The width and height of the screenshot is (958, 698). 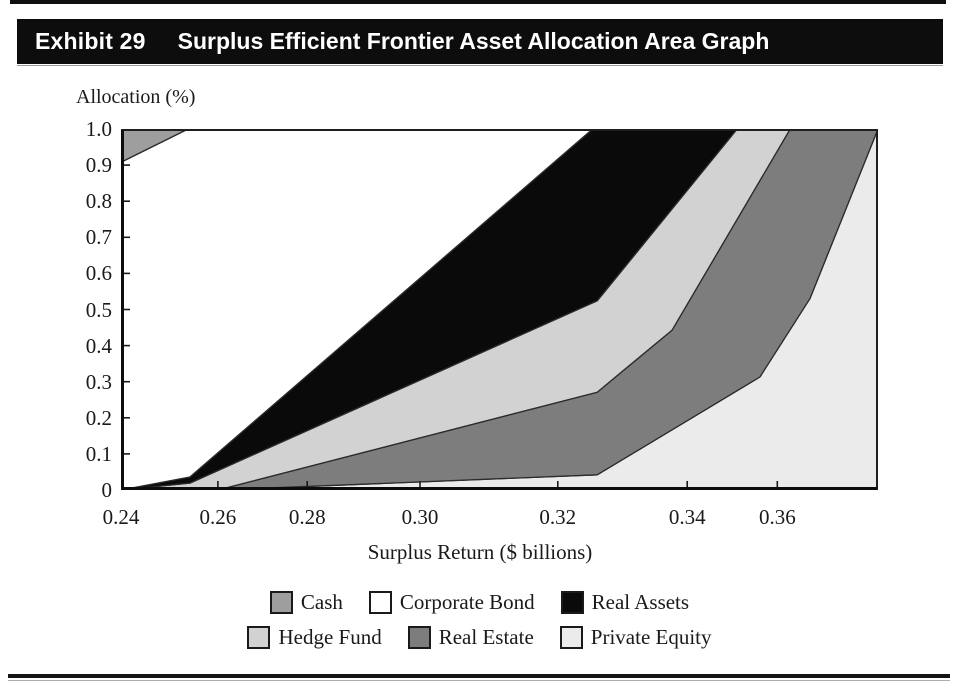 What do you see at coordinates (419, 637) in the screenshot?
I see `legend-swatch-real-estate` at bounding box center [419, 637].